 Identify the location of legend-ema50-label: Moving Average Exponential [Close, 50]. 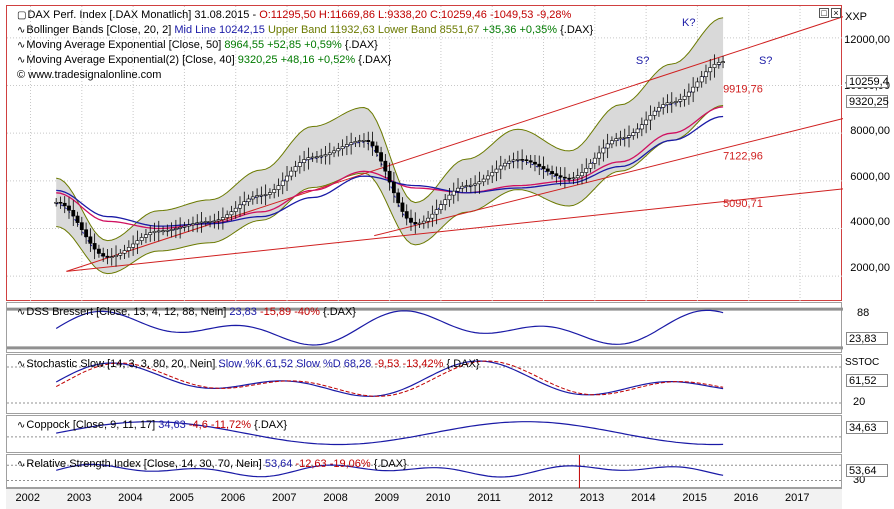
(125, 45).